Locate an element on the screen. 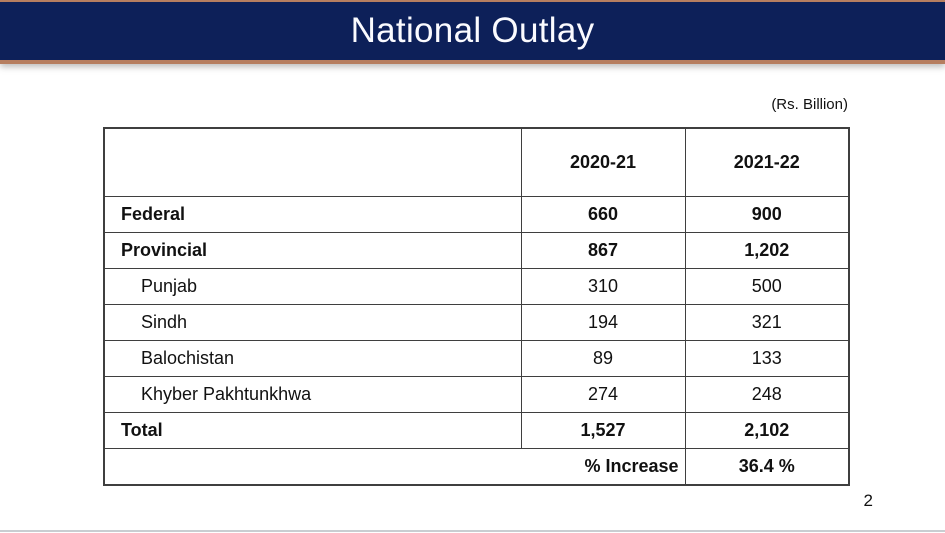 The height and width of the screenshot is (533, 945). row-label: Federal is located at coordinates (312, 214).